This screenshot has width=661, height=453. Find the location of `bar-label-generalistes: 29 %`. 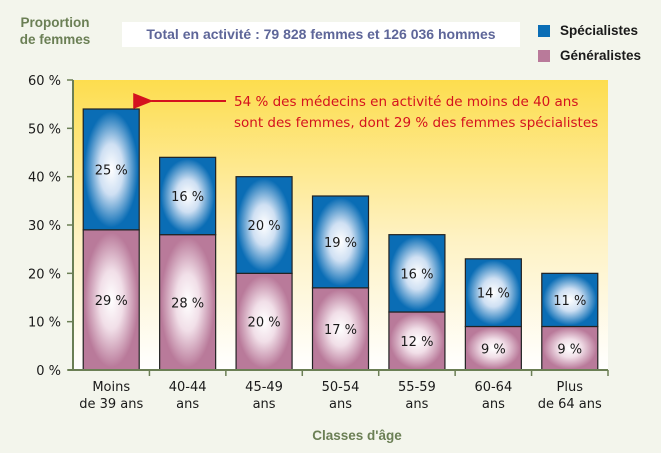

bar-label-generalistes: 29 % is located at coordinates (111, 301).